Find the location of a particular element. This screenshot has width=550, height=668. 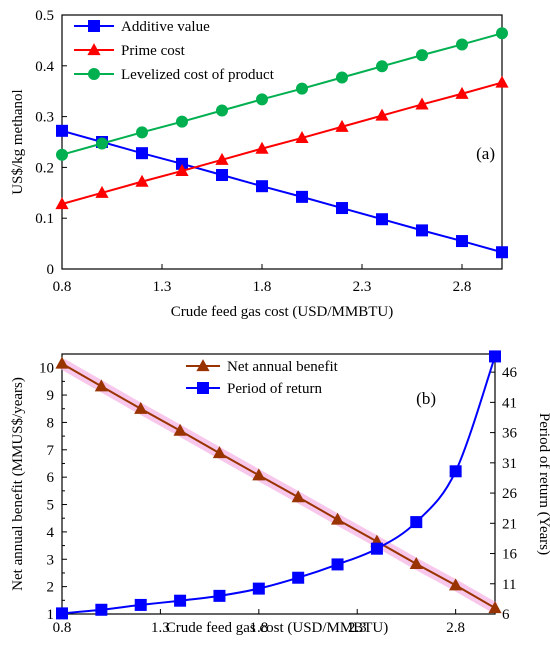

panel-a-legend-label: Prime cost is located at coordinates (153, 51).